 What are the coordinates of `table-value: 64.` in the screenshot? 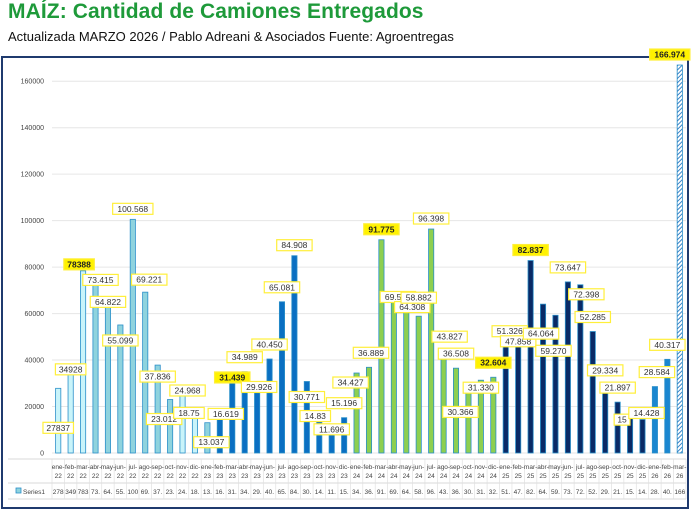 It's located at (107, 492).